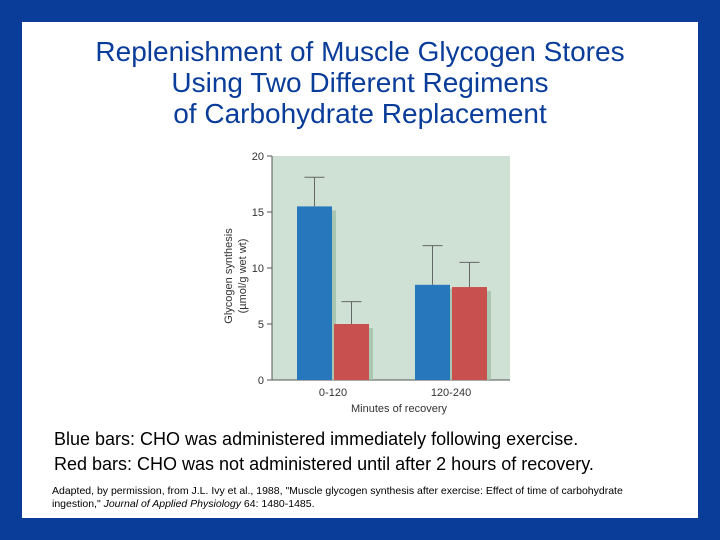  What do you see at coordinates (277, 504) in the screenshot?
I see `citation-volume-pages: 64: 1480-1485.` at bounding box center [277, 504].